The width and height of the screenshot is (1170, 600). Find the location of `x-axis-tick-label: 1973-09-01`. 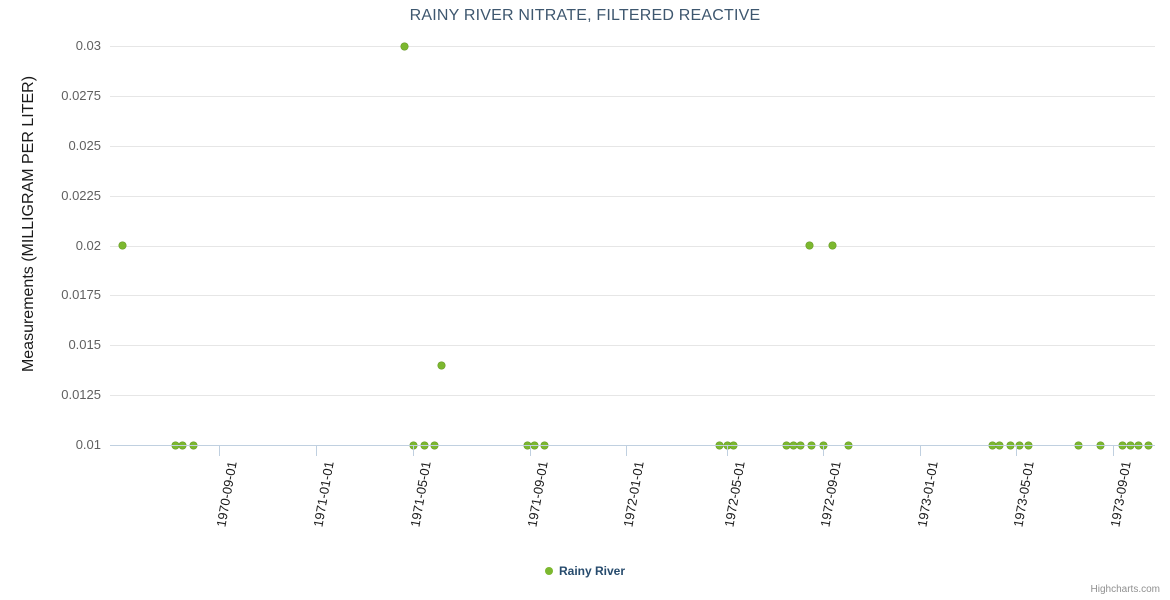

x-axis-tick-label: 1973-09-01 is located at coordinates (1120, 494).